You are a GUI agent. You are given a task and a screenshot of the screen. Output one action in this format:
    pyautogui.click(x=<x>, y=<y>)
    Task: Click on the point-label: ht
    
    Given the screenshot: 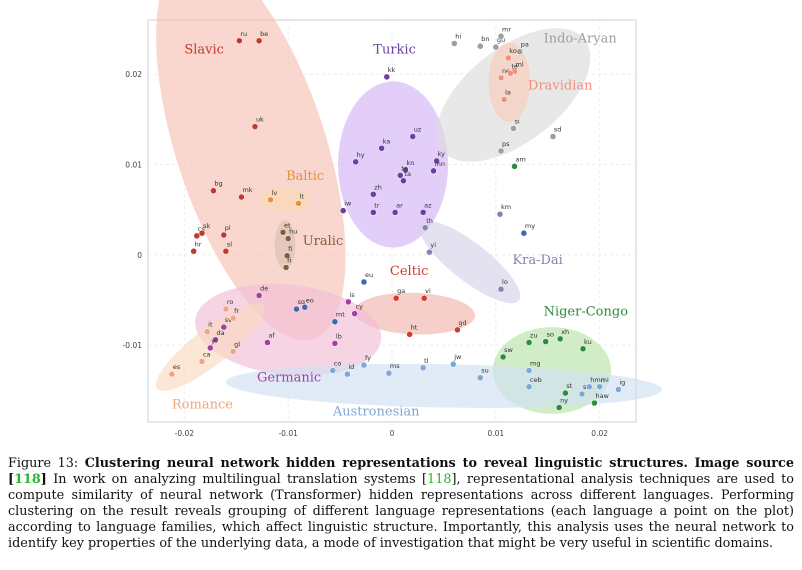 What is the action you would take?
    pyautogui.click(x=414, y=327)
    